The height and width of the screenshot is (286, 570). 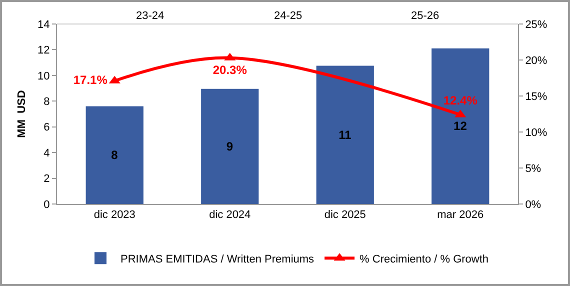 What do you see at coordinates (536, 132) in the screenshot?
I see `y2-tick-label: 10%` at bounding box center [536, 132].